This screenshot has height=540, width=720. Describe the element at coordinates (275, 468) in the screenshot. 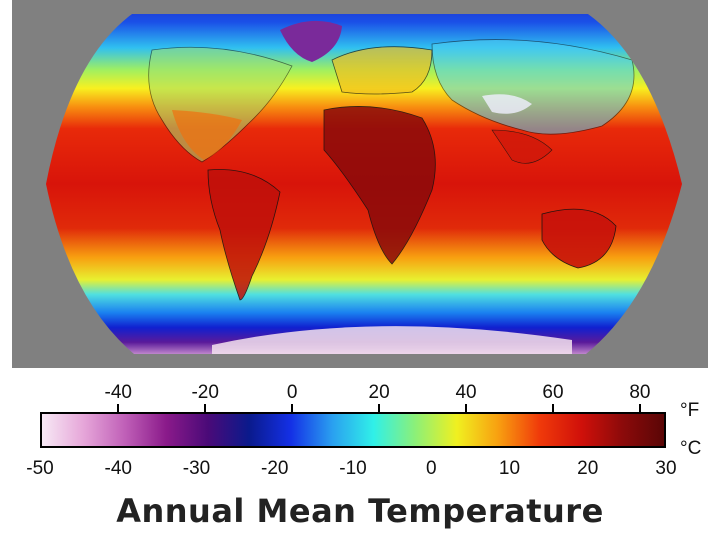

I see `celsius-tick-label: -20` at that location.